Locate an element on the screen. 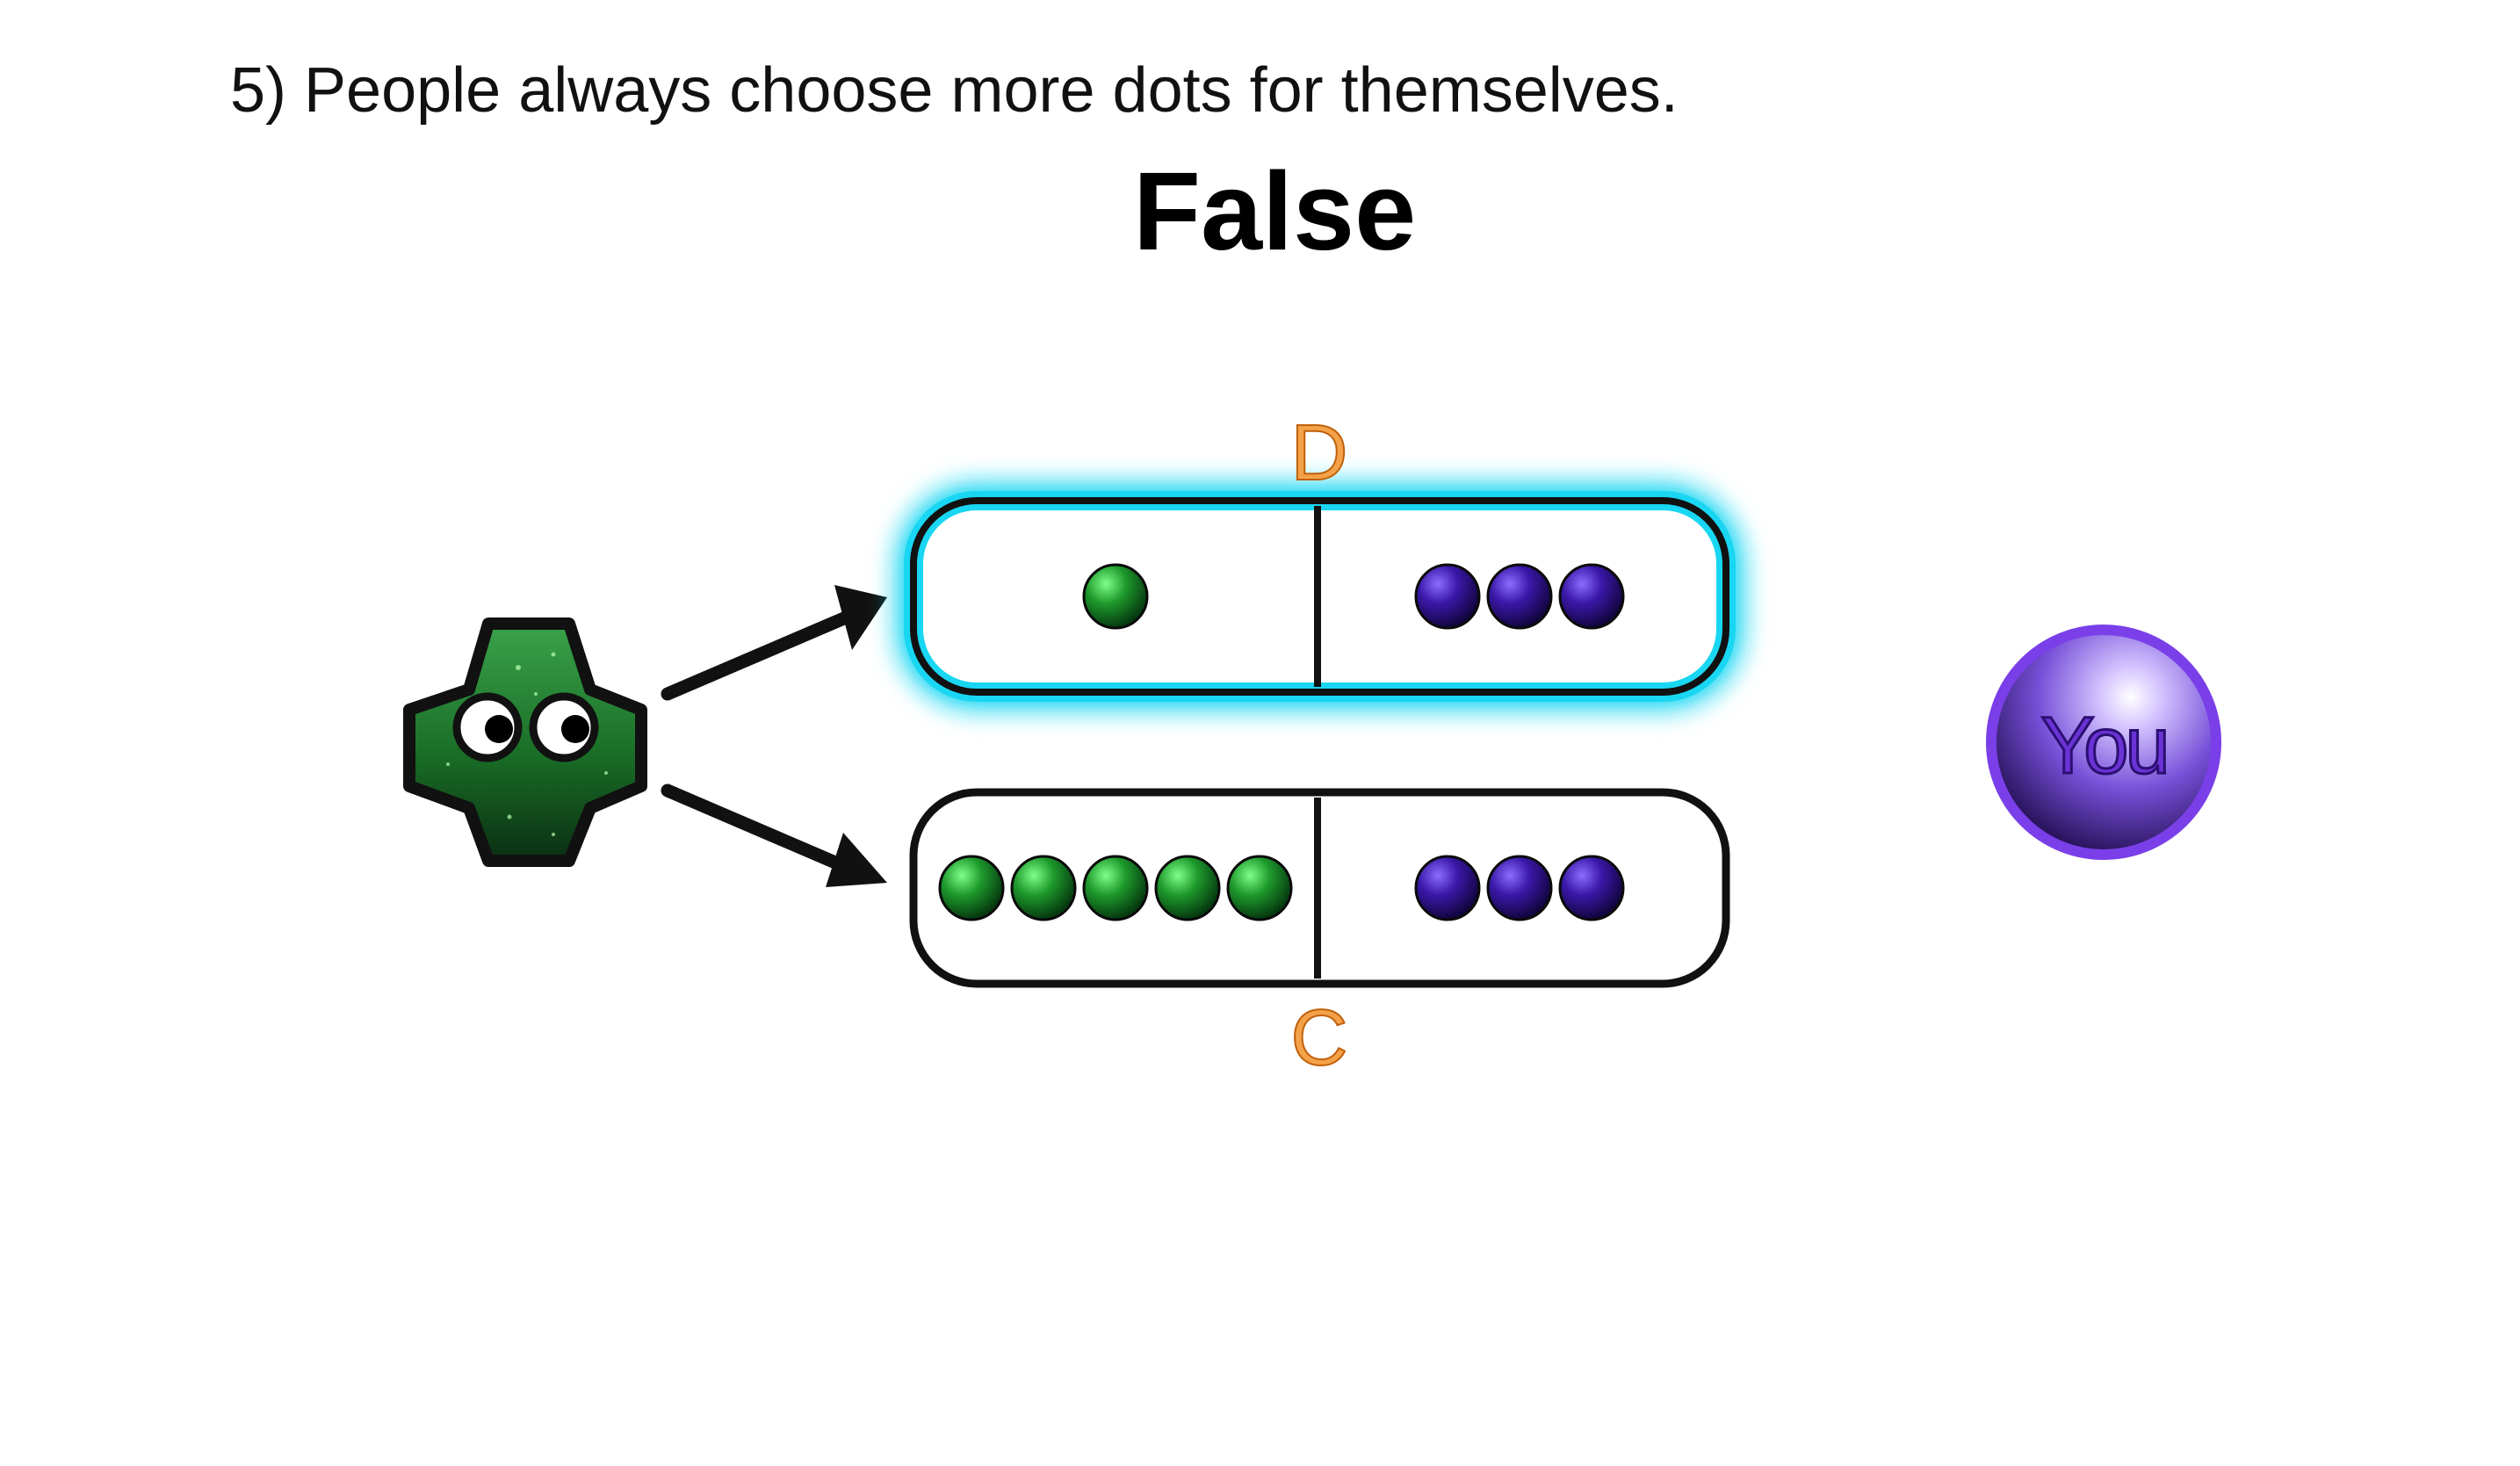  arrow-to-option-d-icon is located at coordinates (774, 643).